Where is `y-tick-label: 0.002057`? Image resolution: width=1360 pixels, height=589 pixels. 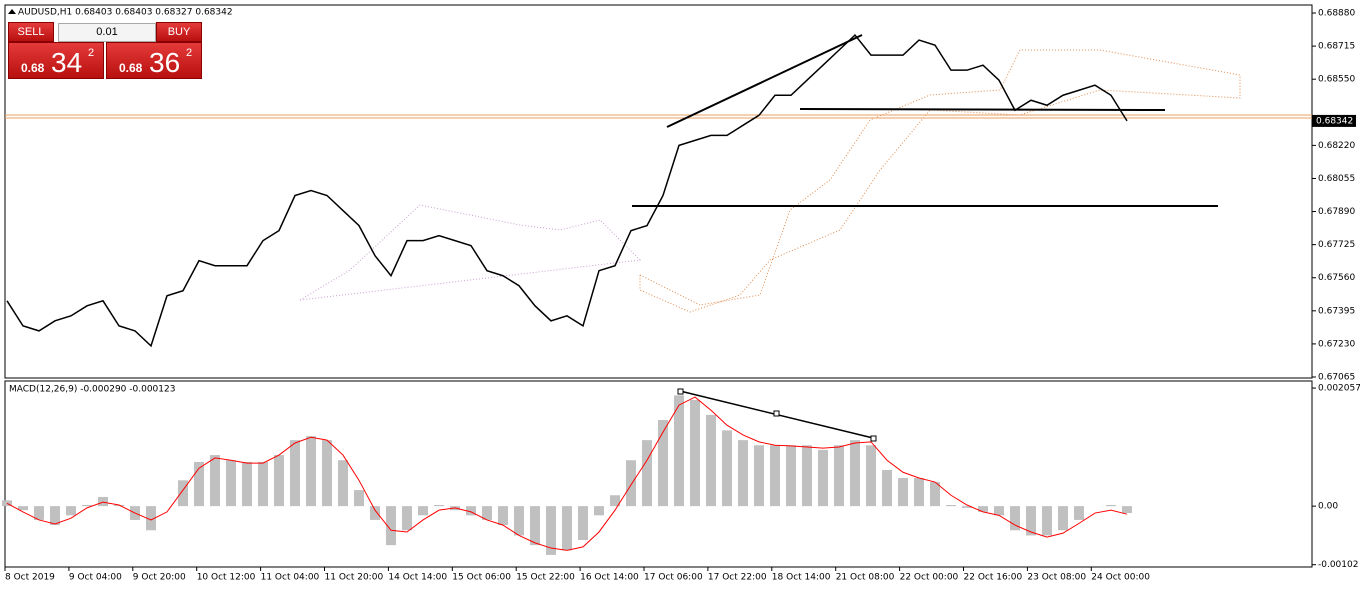
y-tick-label: 0.002057 is located at coordinates (1339, 389).